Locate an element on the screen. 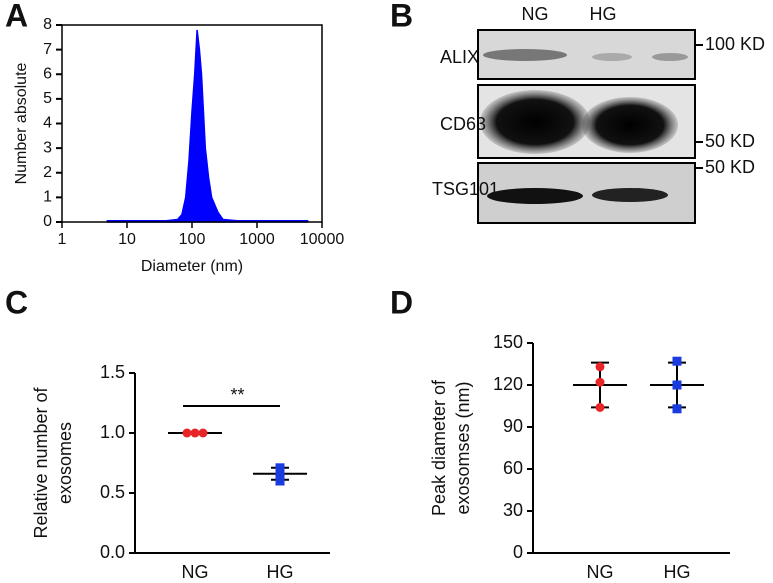 Image resolution: width=773 pixels, height=583 pixels. y-axis-label: Number absolute is located at coordinates (21, 123).